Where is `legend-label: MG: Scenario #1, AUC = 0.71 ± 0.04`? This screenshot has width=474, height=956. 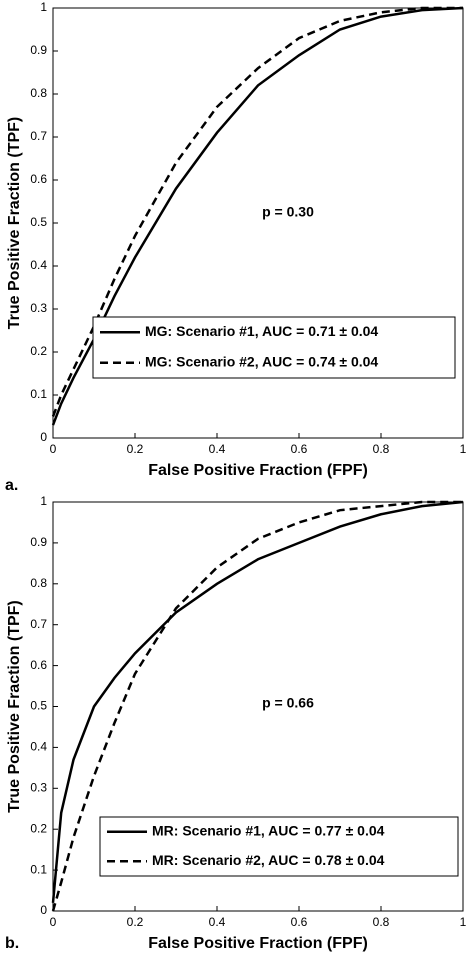 legend-label: MG: Scenario #1, AUC = 0.71 ± 0.04 is located at coordinates (261, 331).